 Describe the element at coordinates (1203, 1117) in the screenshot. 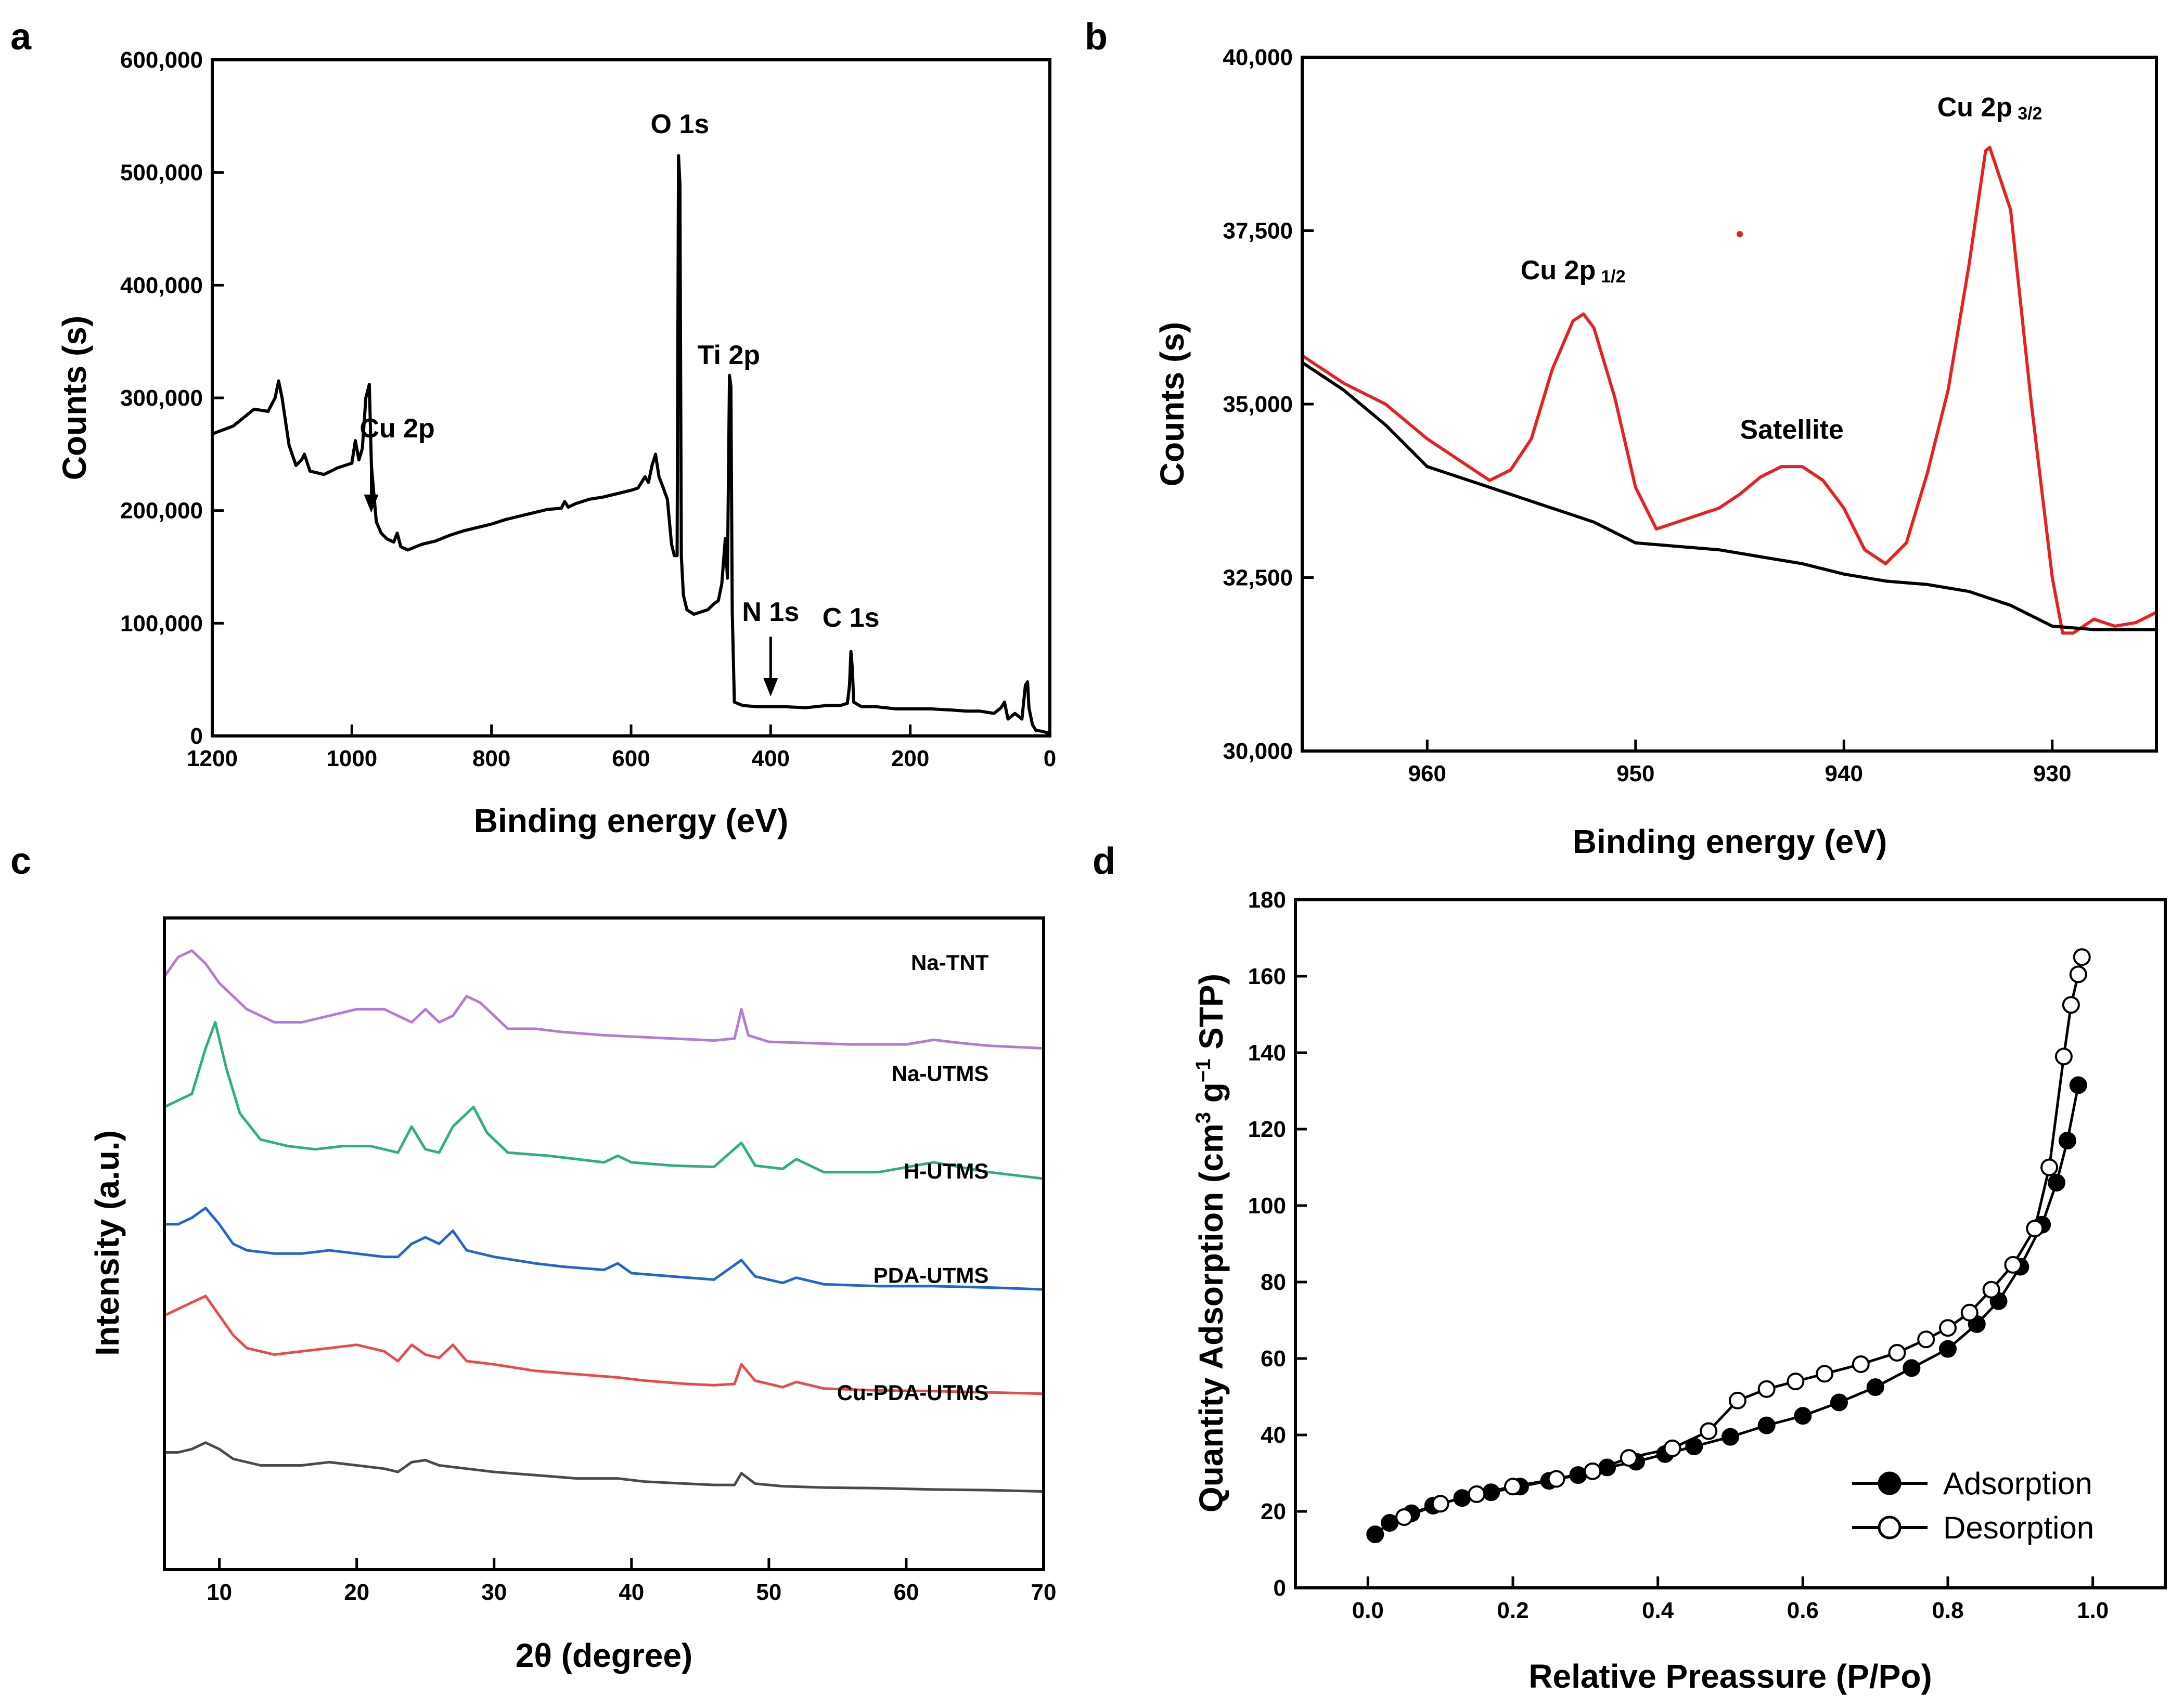

I see `panel-d-y-title-sup: 3` at that location.